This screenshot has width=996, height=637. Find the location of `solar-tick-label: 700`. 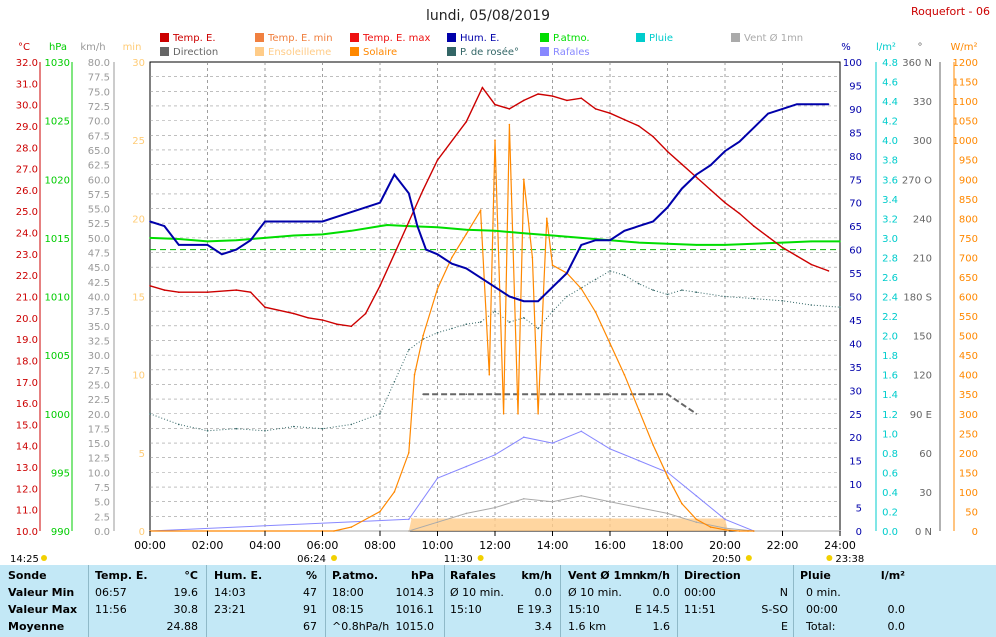

solar-tick-label: 700 is located at coordinates (968, 258).